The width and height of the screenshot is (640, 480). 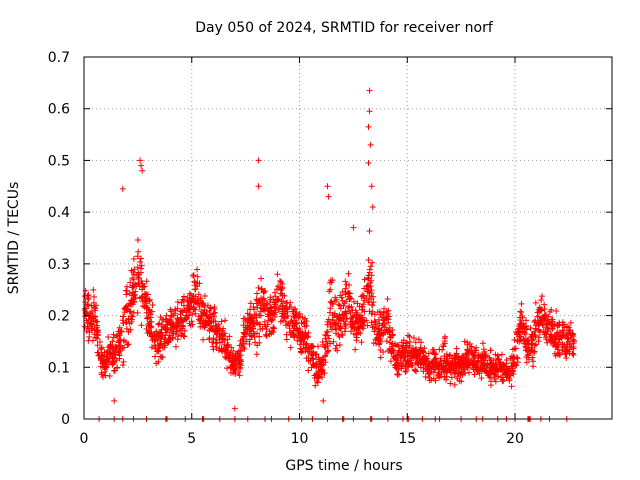 I want to click on x-tick-label: 20, so click(x=515, y=439).